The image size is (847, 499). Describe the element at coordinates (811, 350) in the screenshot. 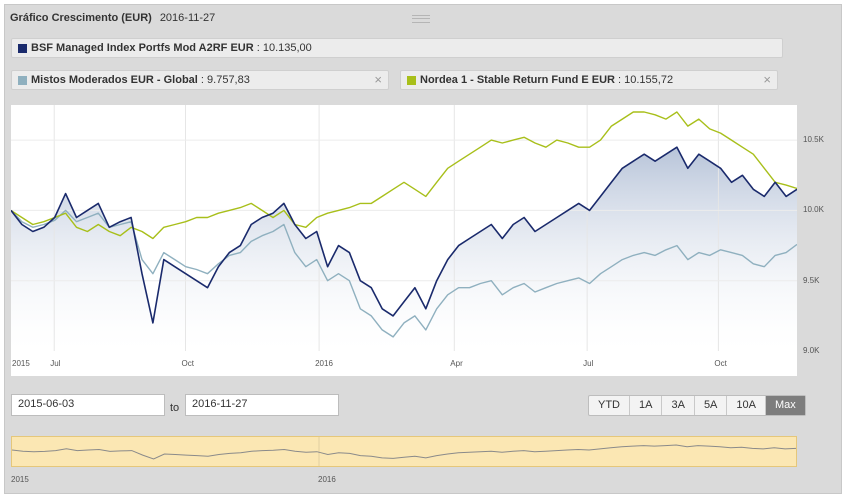

I see `y-tick-label: 9.0K` at that location.